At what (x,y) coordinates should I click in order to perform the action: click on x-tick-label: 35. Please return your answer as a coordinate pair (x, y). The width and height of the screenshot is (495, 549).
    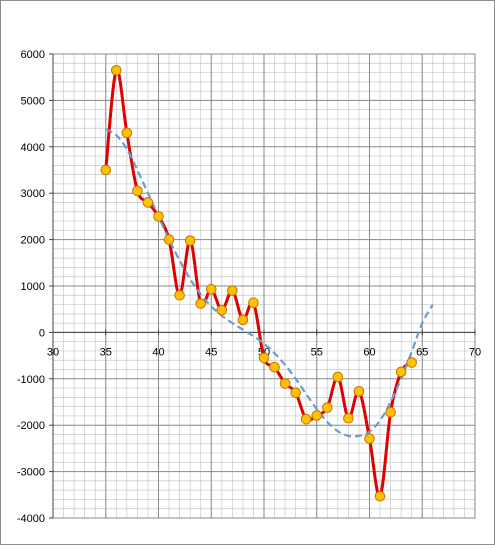
    Looking at the image, I should click on (106, 352).